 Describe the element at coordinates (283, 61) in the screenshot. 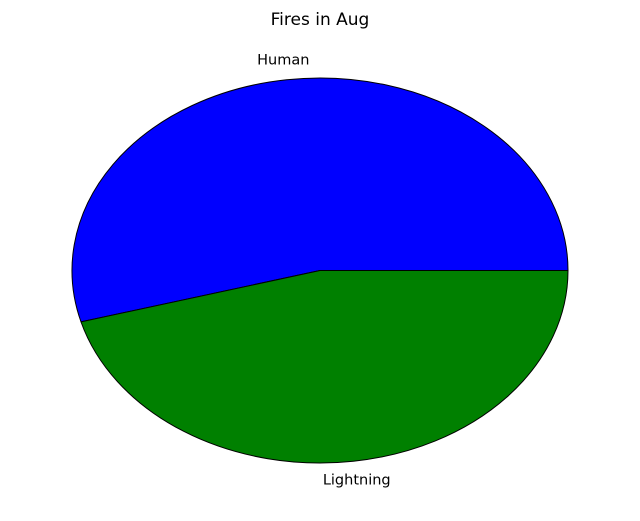

I see `slice-label-human: Human` at that location.